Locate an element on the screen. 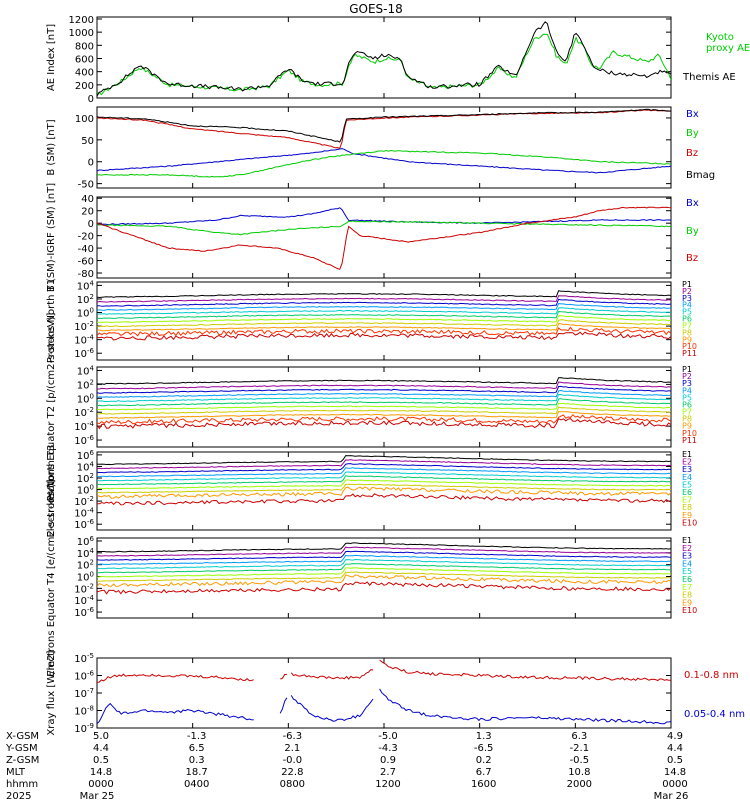 The image size is (750, 800). y-tick-label: 40 is located at coordinates (87, 199).